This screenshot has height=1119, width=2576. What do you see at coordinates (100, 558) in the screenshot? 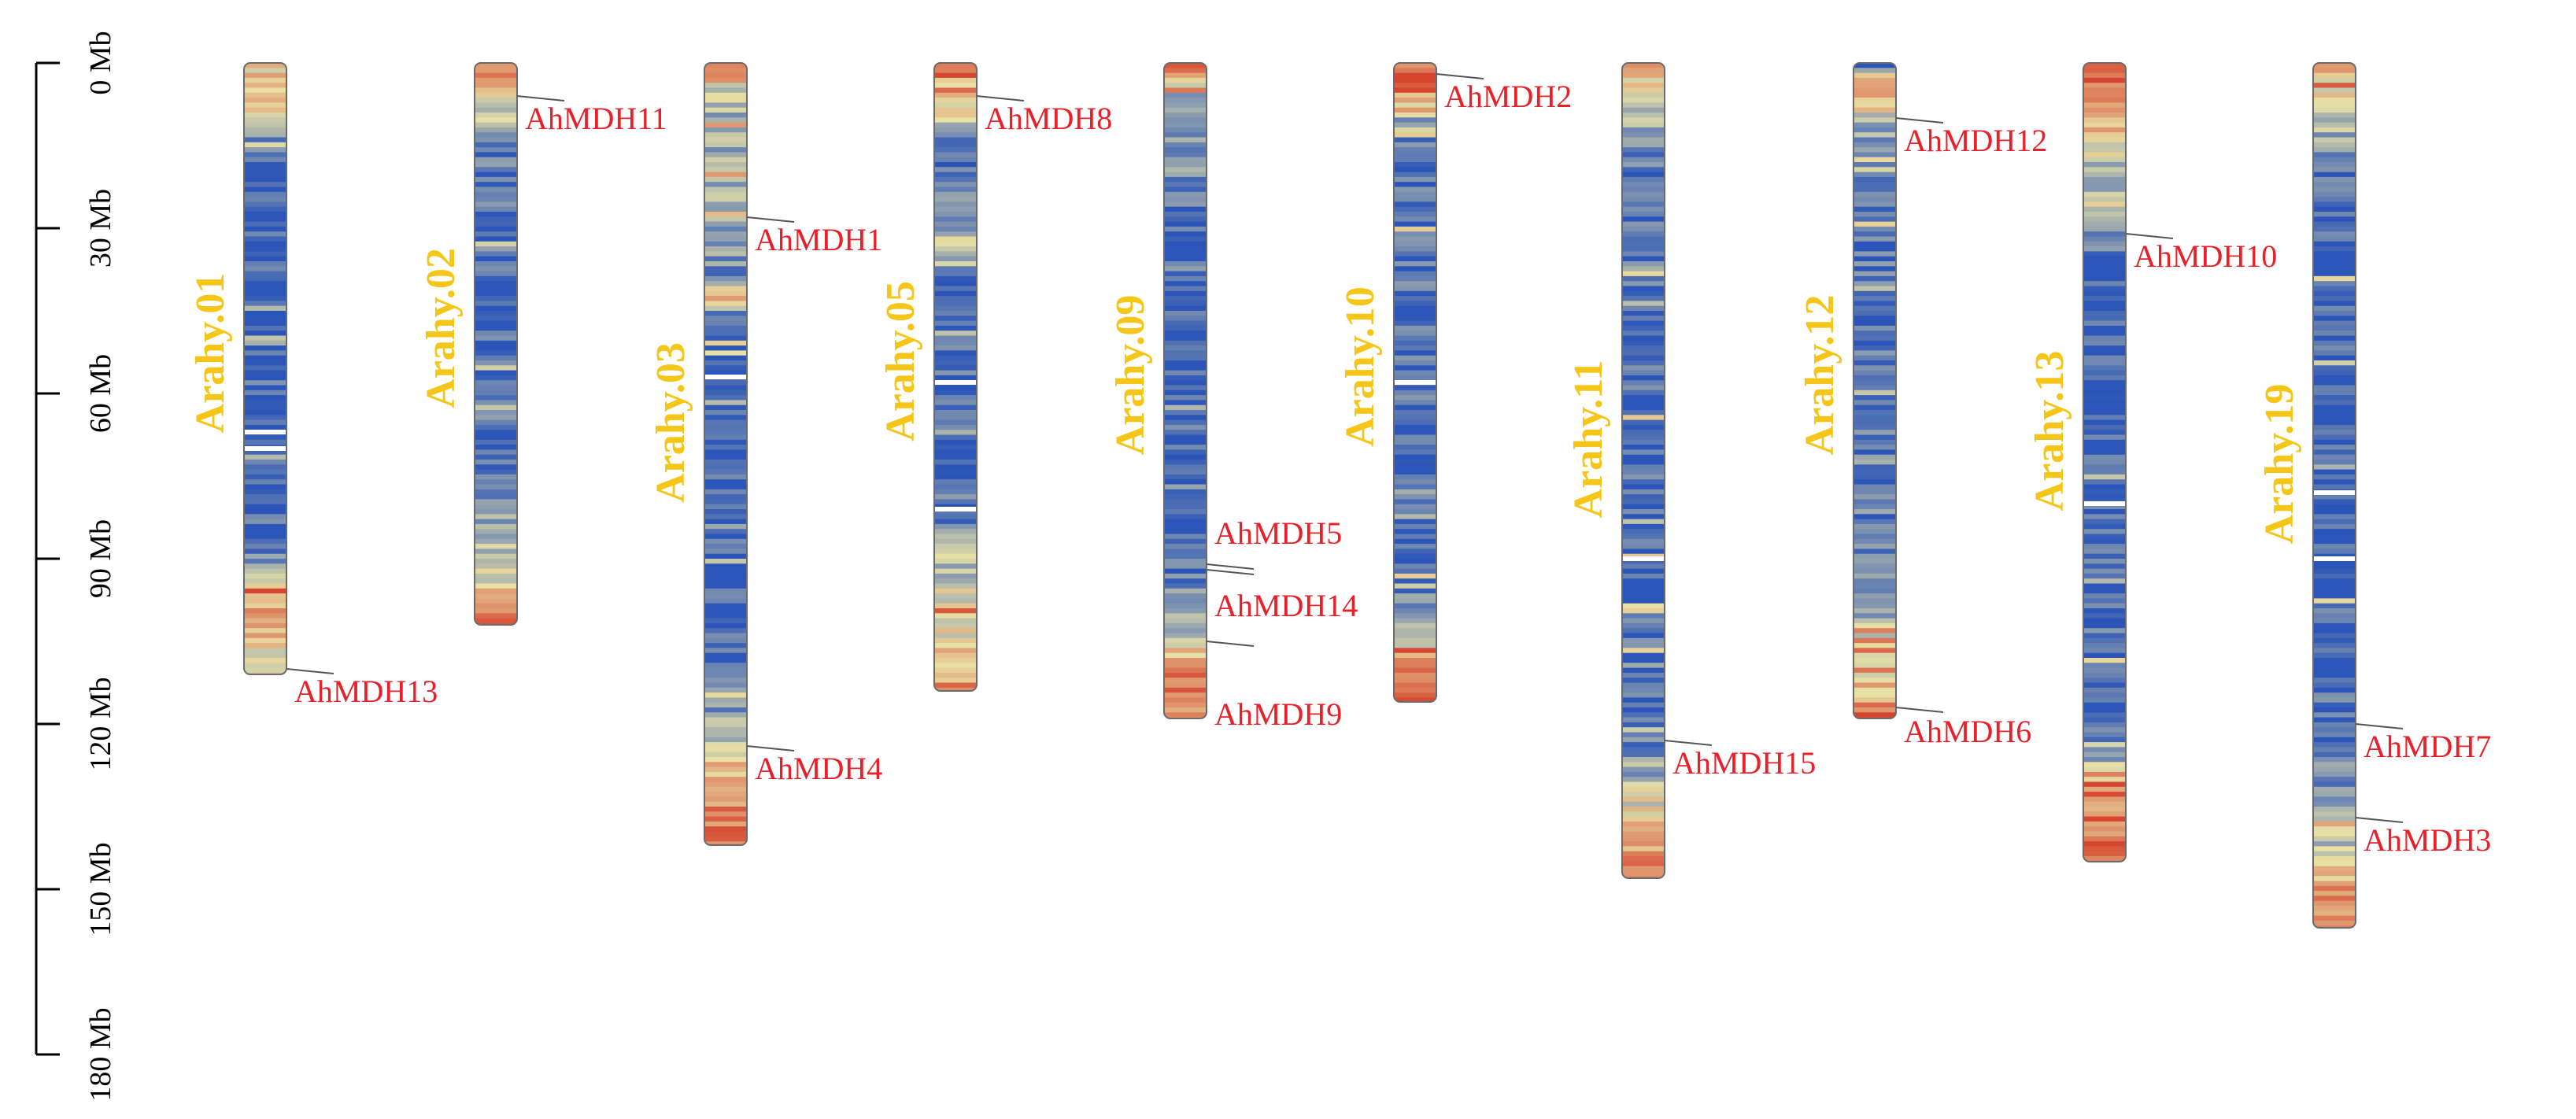
I see `axis-tick-label: 90 Mb` at bounding box center [100, 558].